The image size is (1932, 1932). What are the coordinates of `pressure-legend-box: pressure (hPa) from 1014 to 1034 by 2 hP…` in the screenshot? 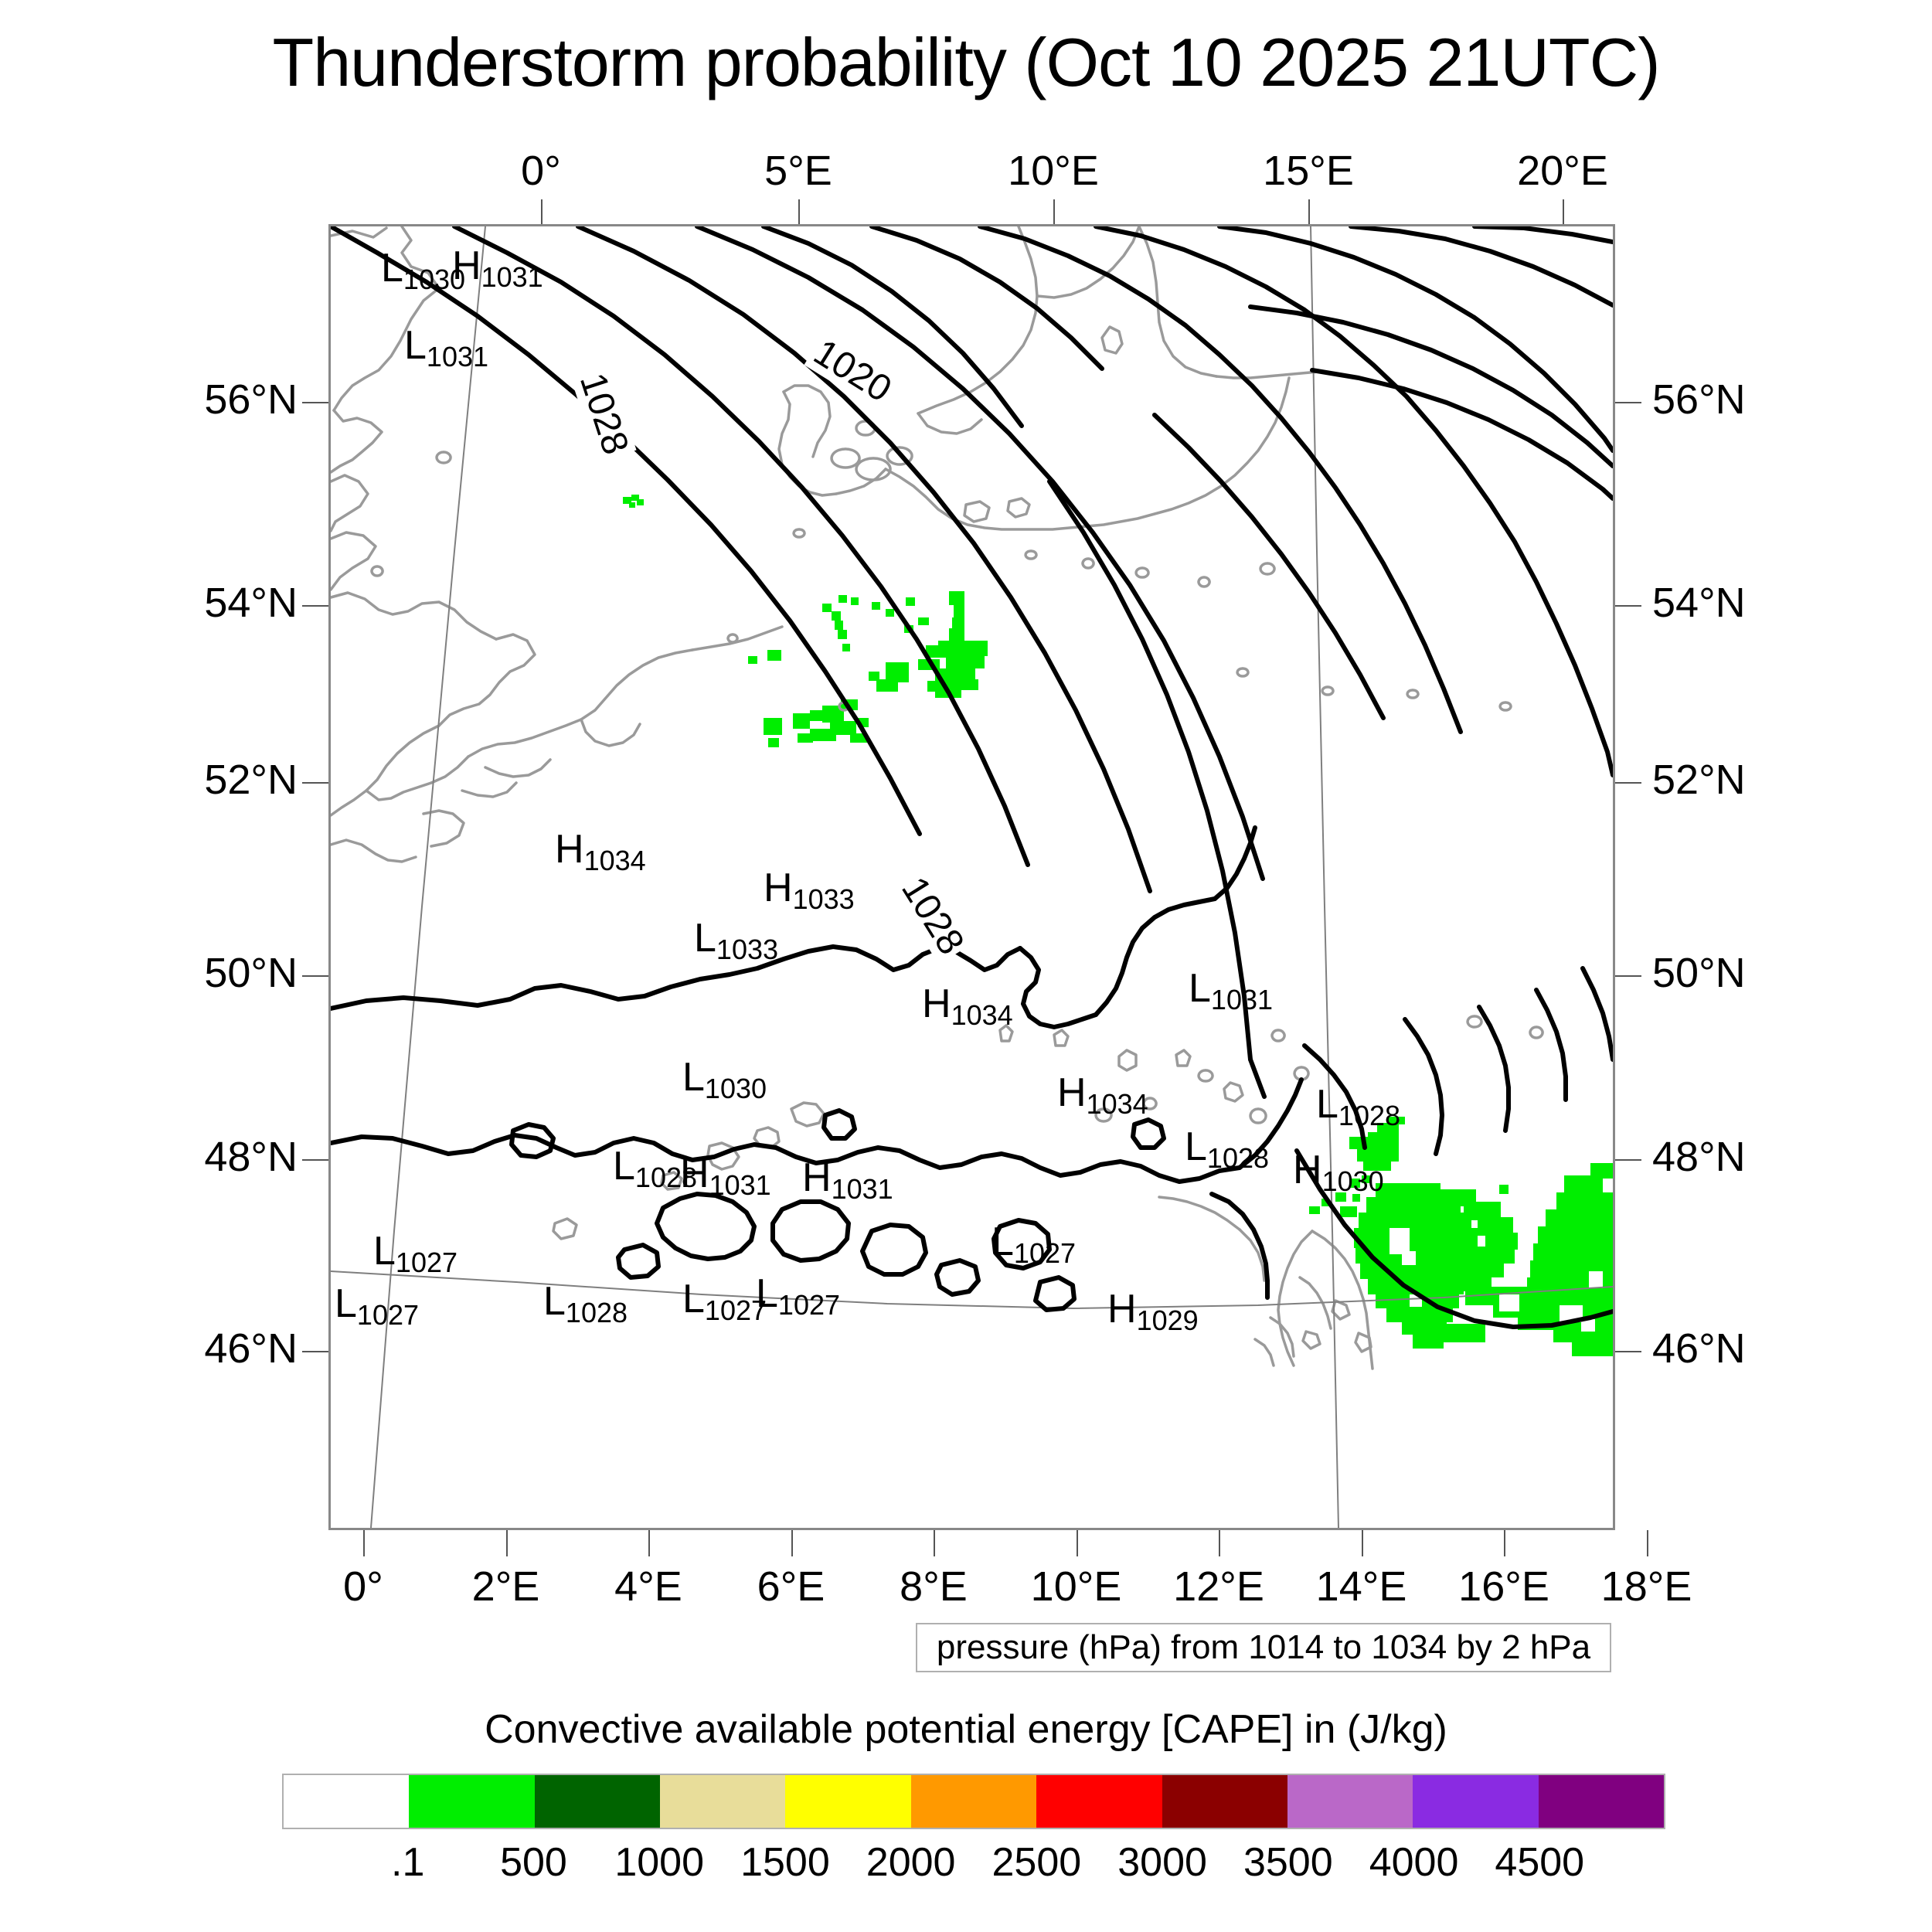 It's located at (1263, 1647).